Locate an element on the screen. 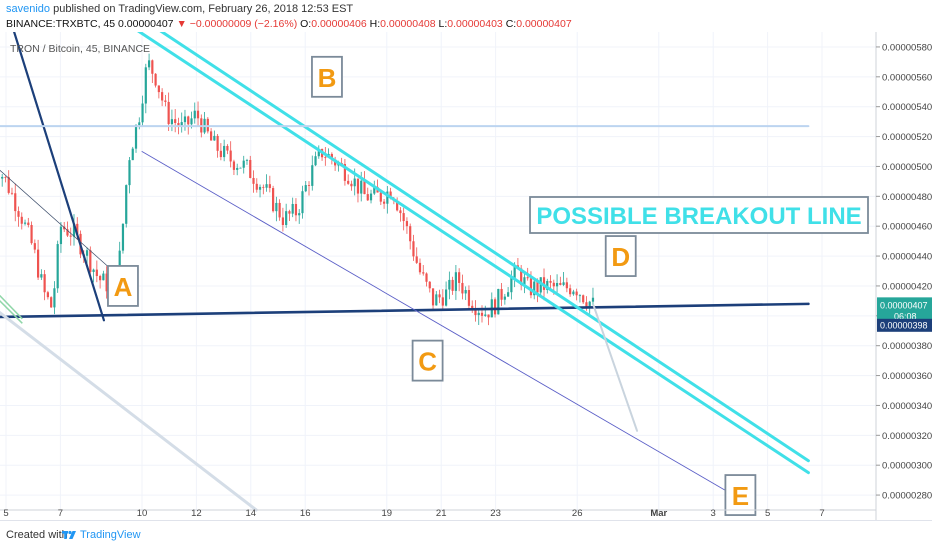 Image resolution: width=932 pixels, height=551 pixels. y-tick-label: 0.00000380 is located at coordinates (907, 346).